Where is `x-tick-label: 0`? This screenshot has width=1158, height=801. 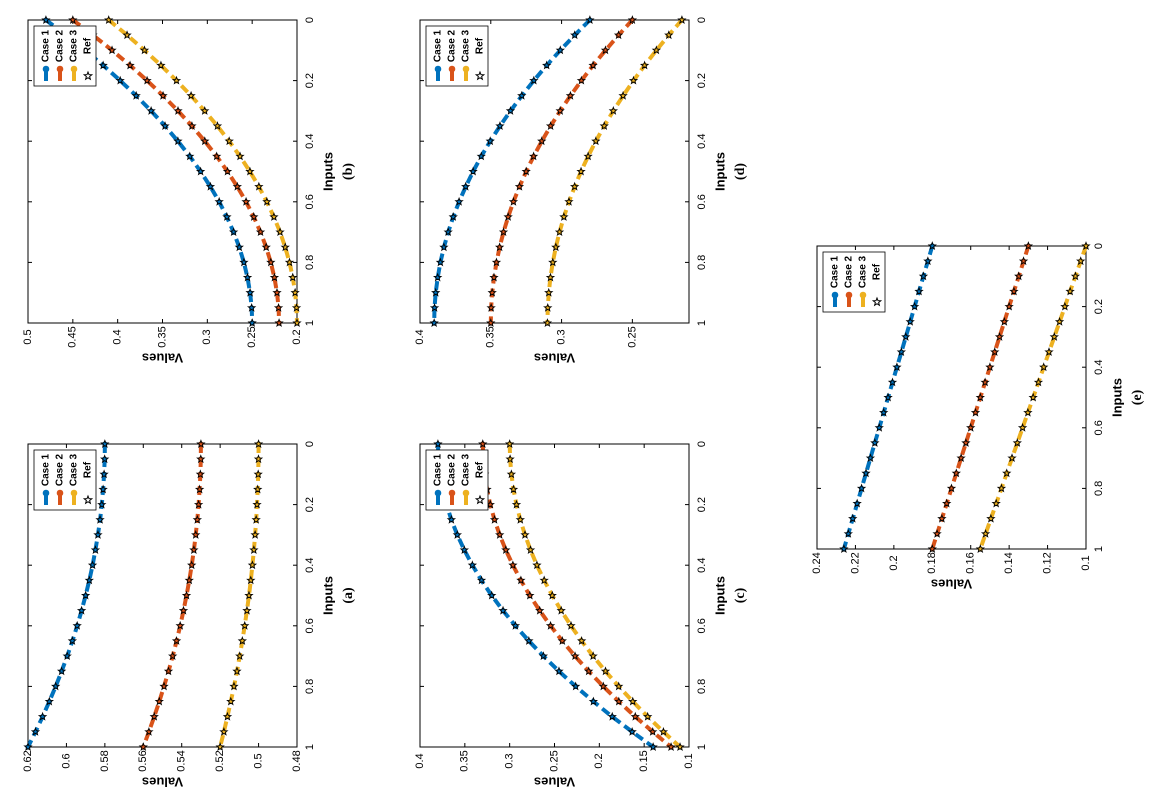 x-tick-label: 0 is located at coordinates (702, 20).